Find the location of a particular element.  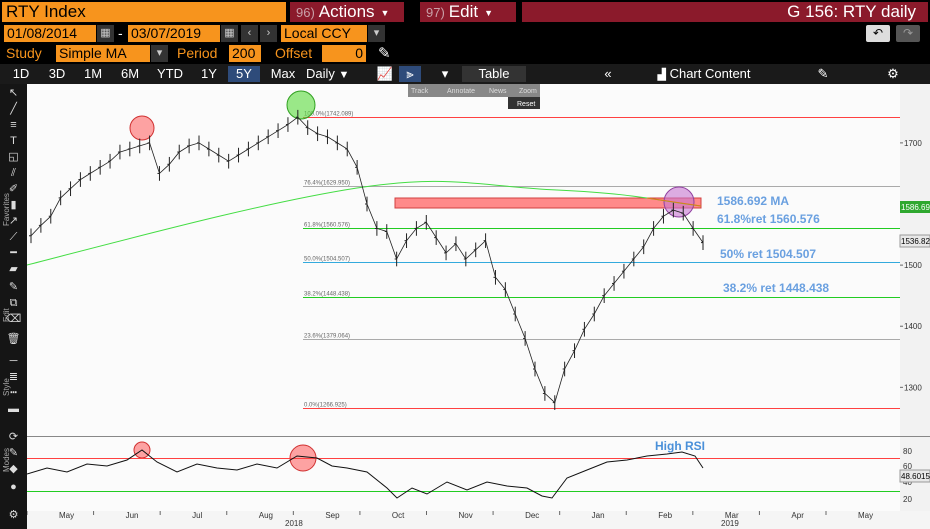

mode-palette-icon: ◆ is located at coordinates (13, 469).